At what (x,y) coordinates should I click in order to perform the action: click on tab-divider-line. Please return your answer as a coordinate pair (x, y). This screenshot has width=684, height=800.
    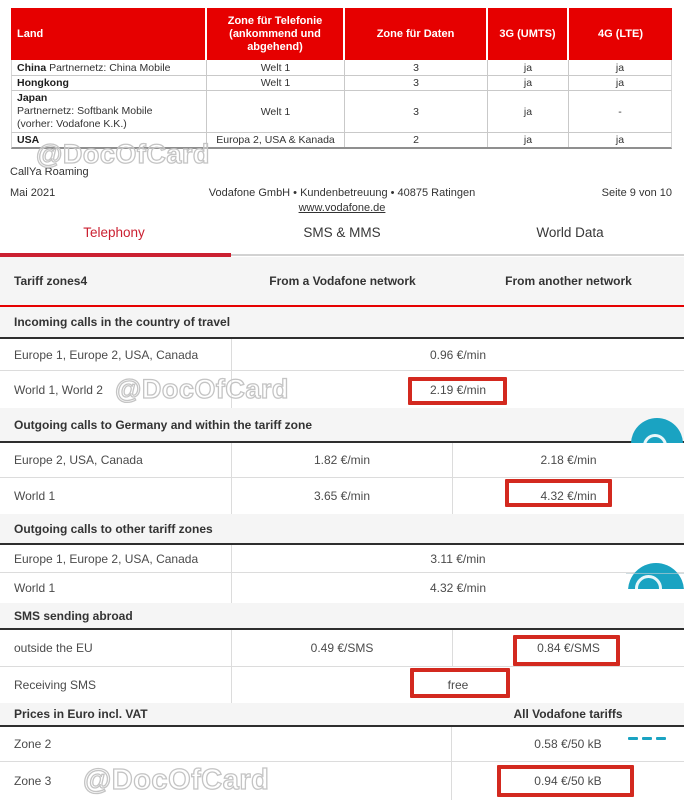
    Looking at the image, I should click on (457, 255).